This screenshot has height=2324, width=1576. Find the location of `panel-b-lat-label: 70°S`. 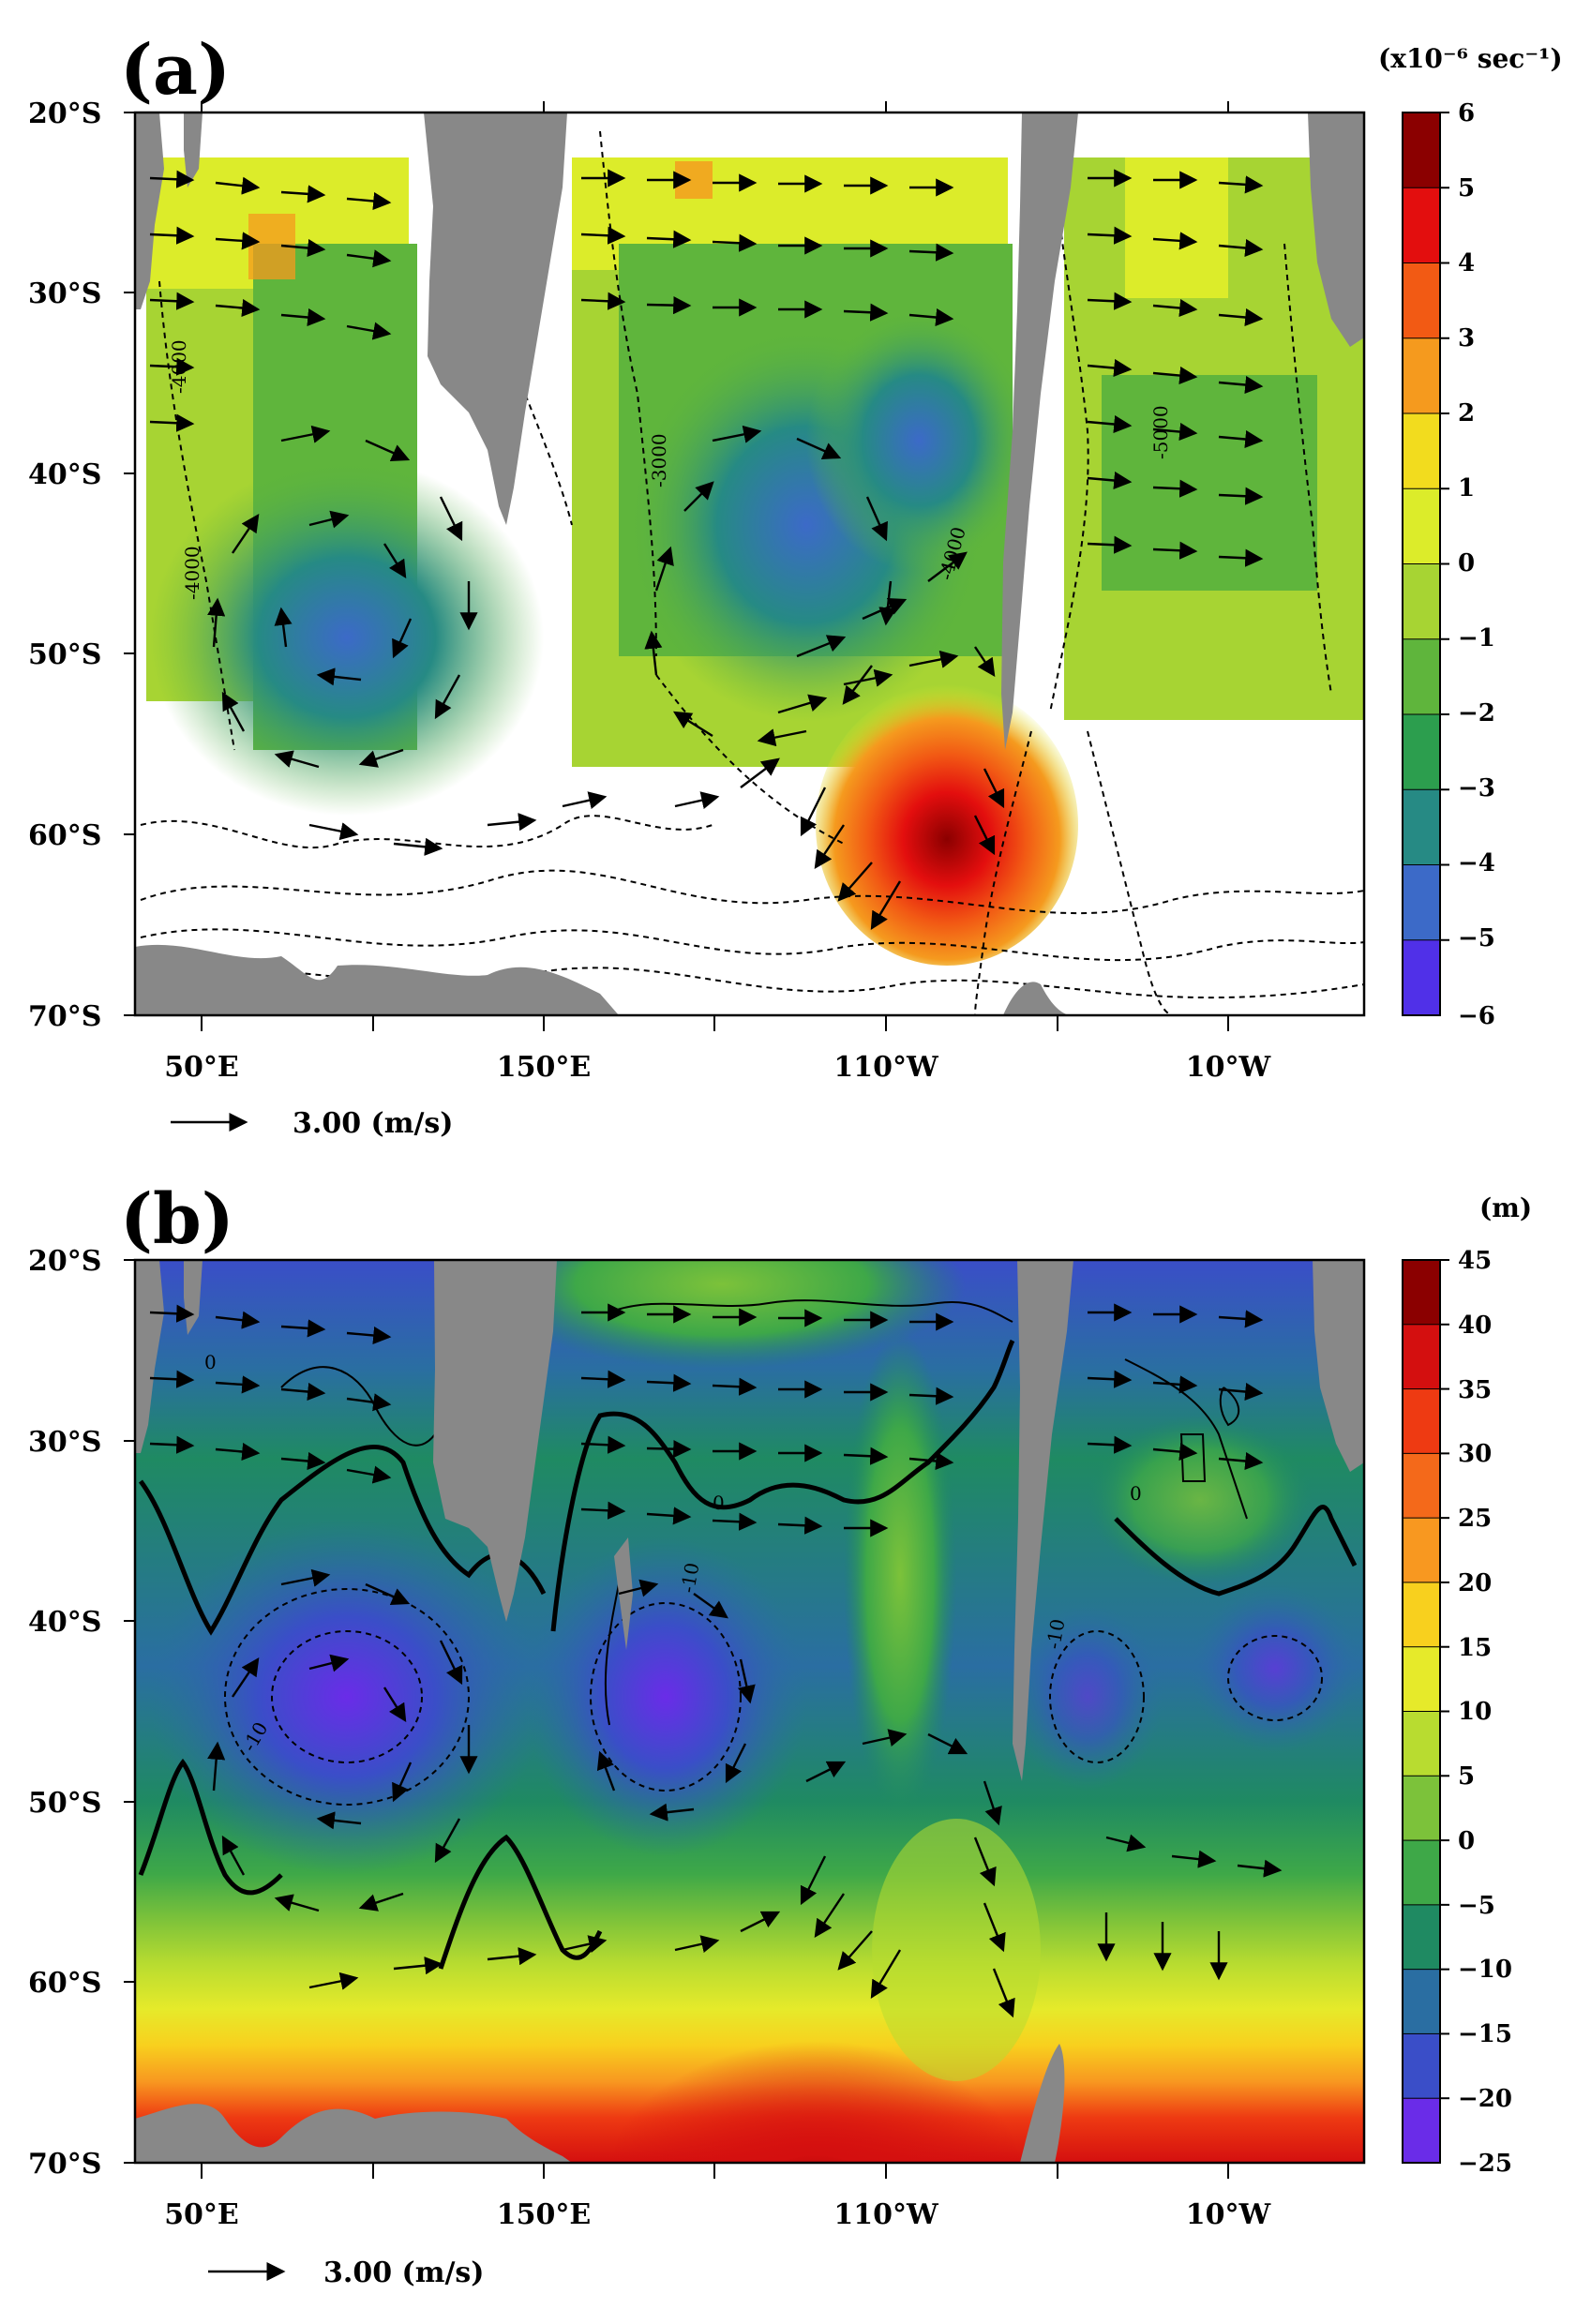

panel-b-lat-label: 70°S is located at coordinates (64, 2165).